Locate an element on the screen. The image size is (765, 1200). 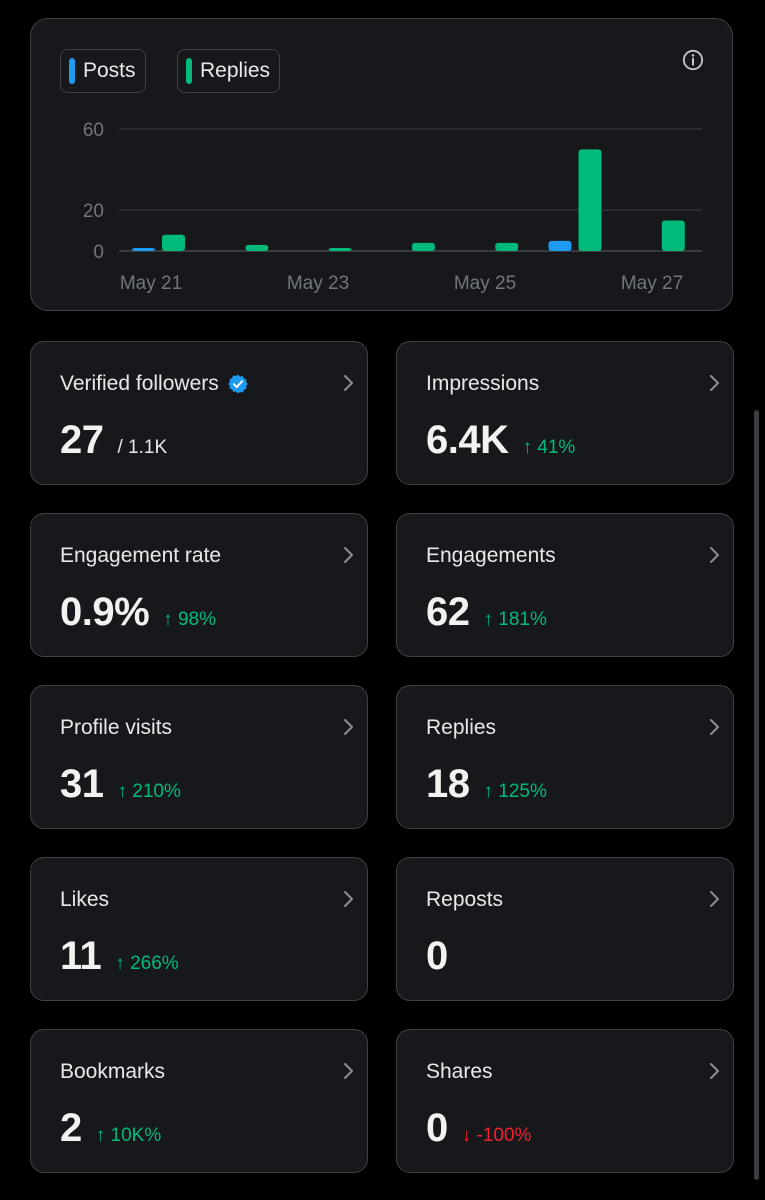
stat-value-row: 0.9% ↑ 98% is located at coordinates (138, 612).